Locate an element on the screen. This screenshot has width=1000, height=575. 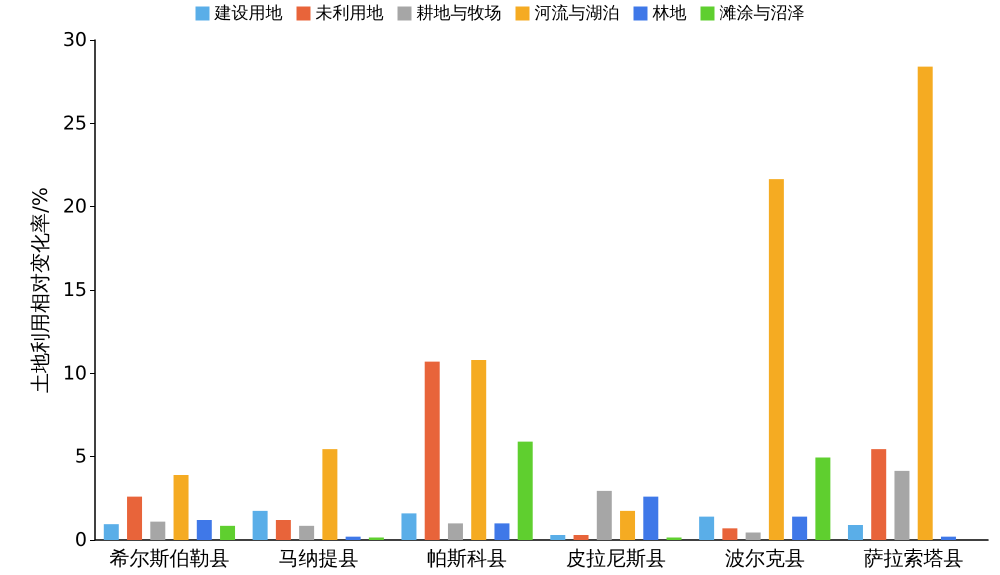
x-tick-label: 皮拉尼斯县 is located at coordinates (616, 558).